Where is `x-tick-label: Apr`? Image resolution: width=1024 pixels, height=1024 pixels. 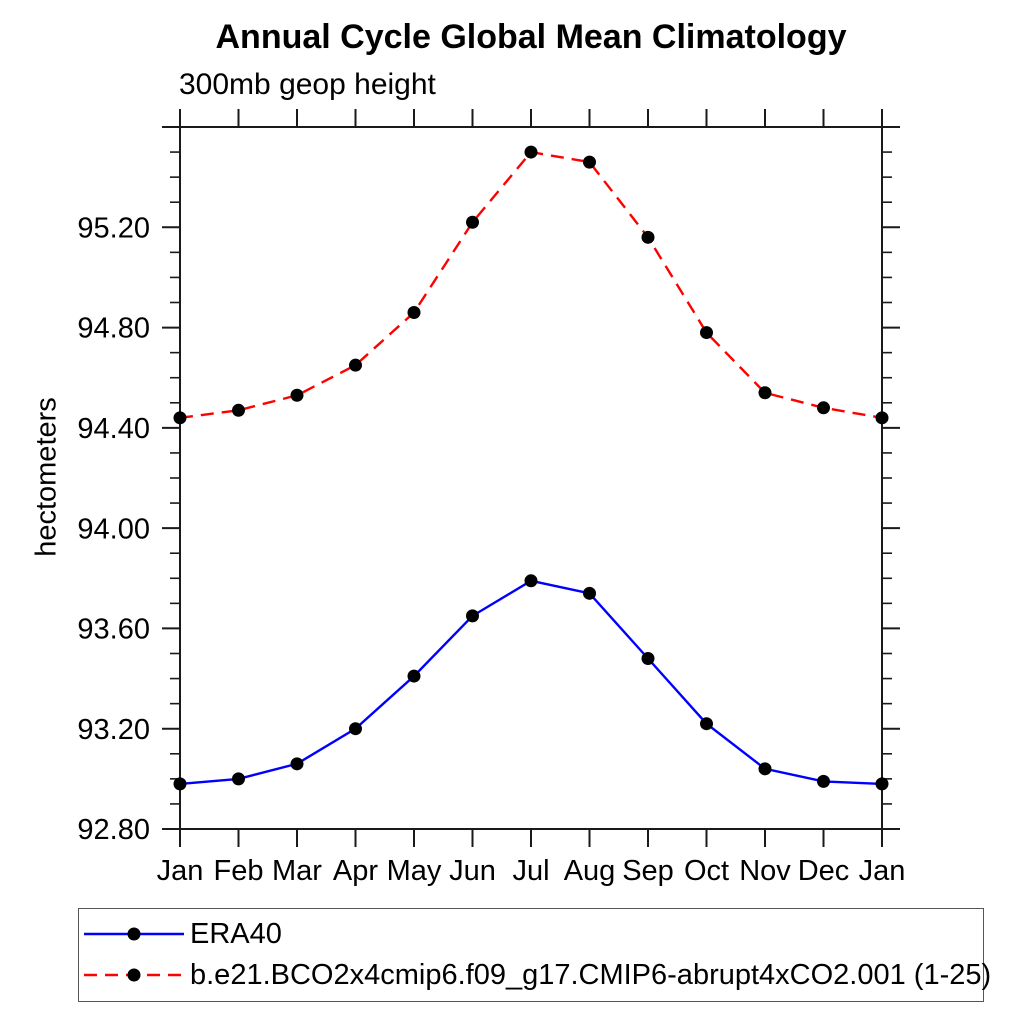
x-tick-label: Apr is located at coordinates (355, 871).